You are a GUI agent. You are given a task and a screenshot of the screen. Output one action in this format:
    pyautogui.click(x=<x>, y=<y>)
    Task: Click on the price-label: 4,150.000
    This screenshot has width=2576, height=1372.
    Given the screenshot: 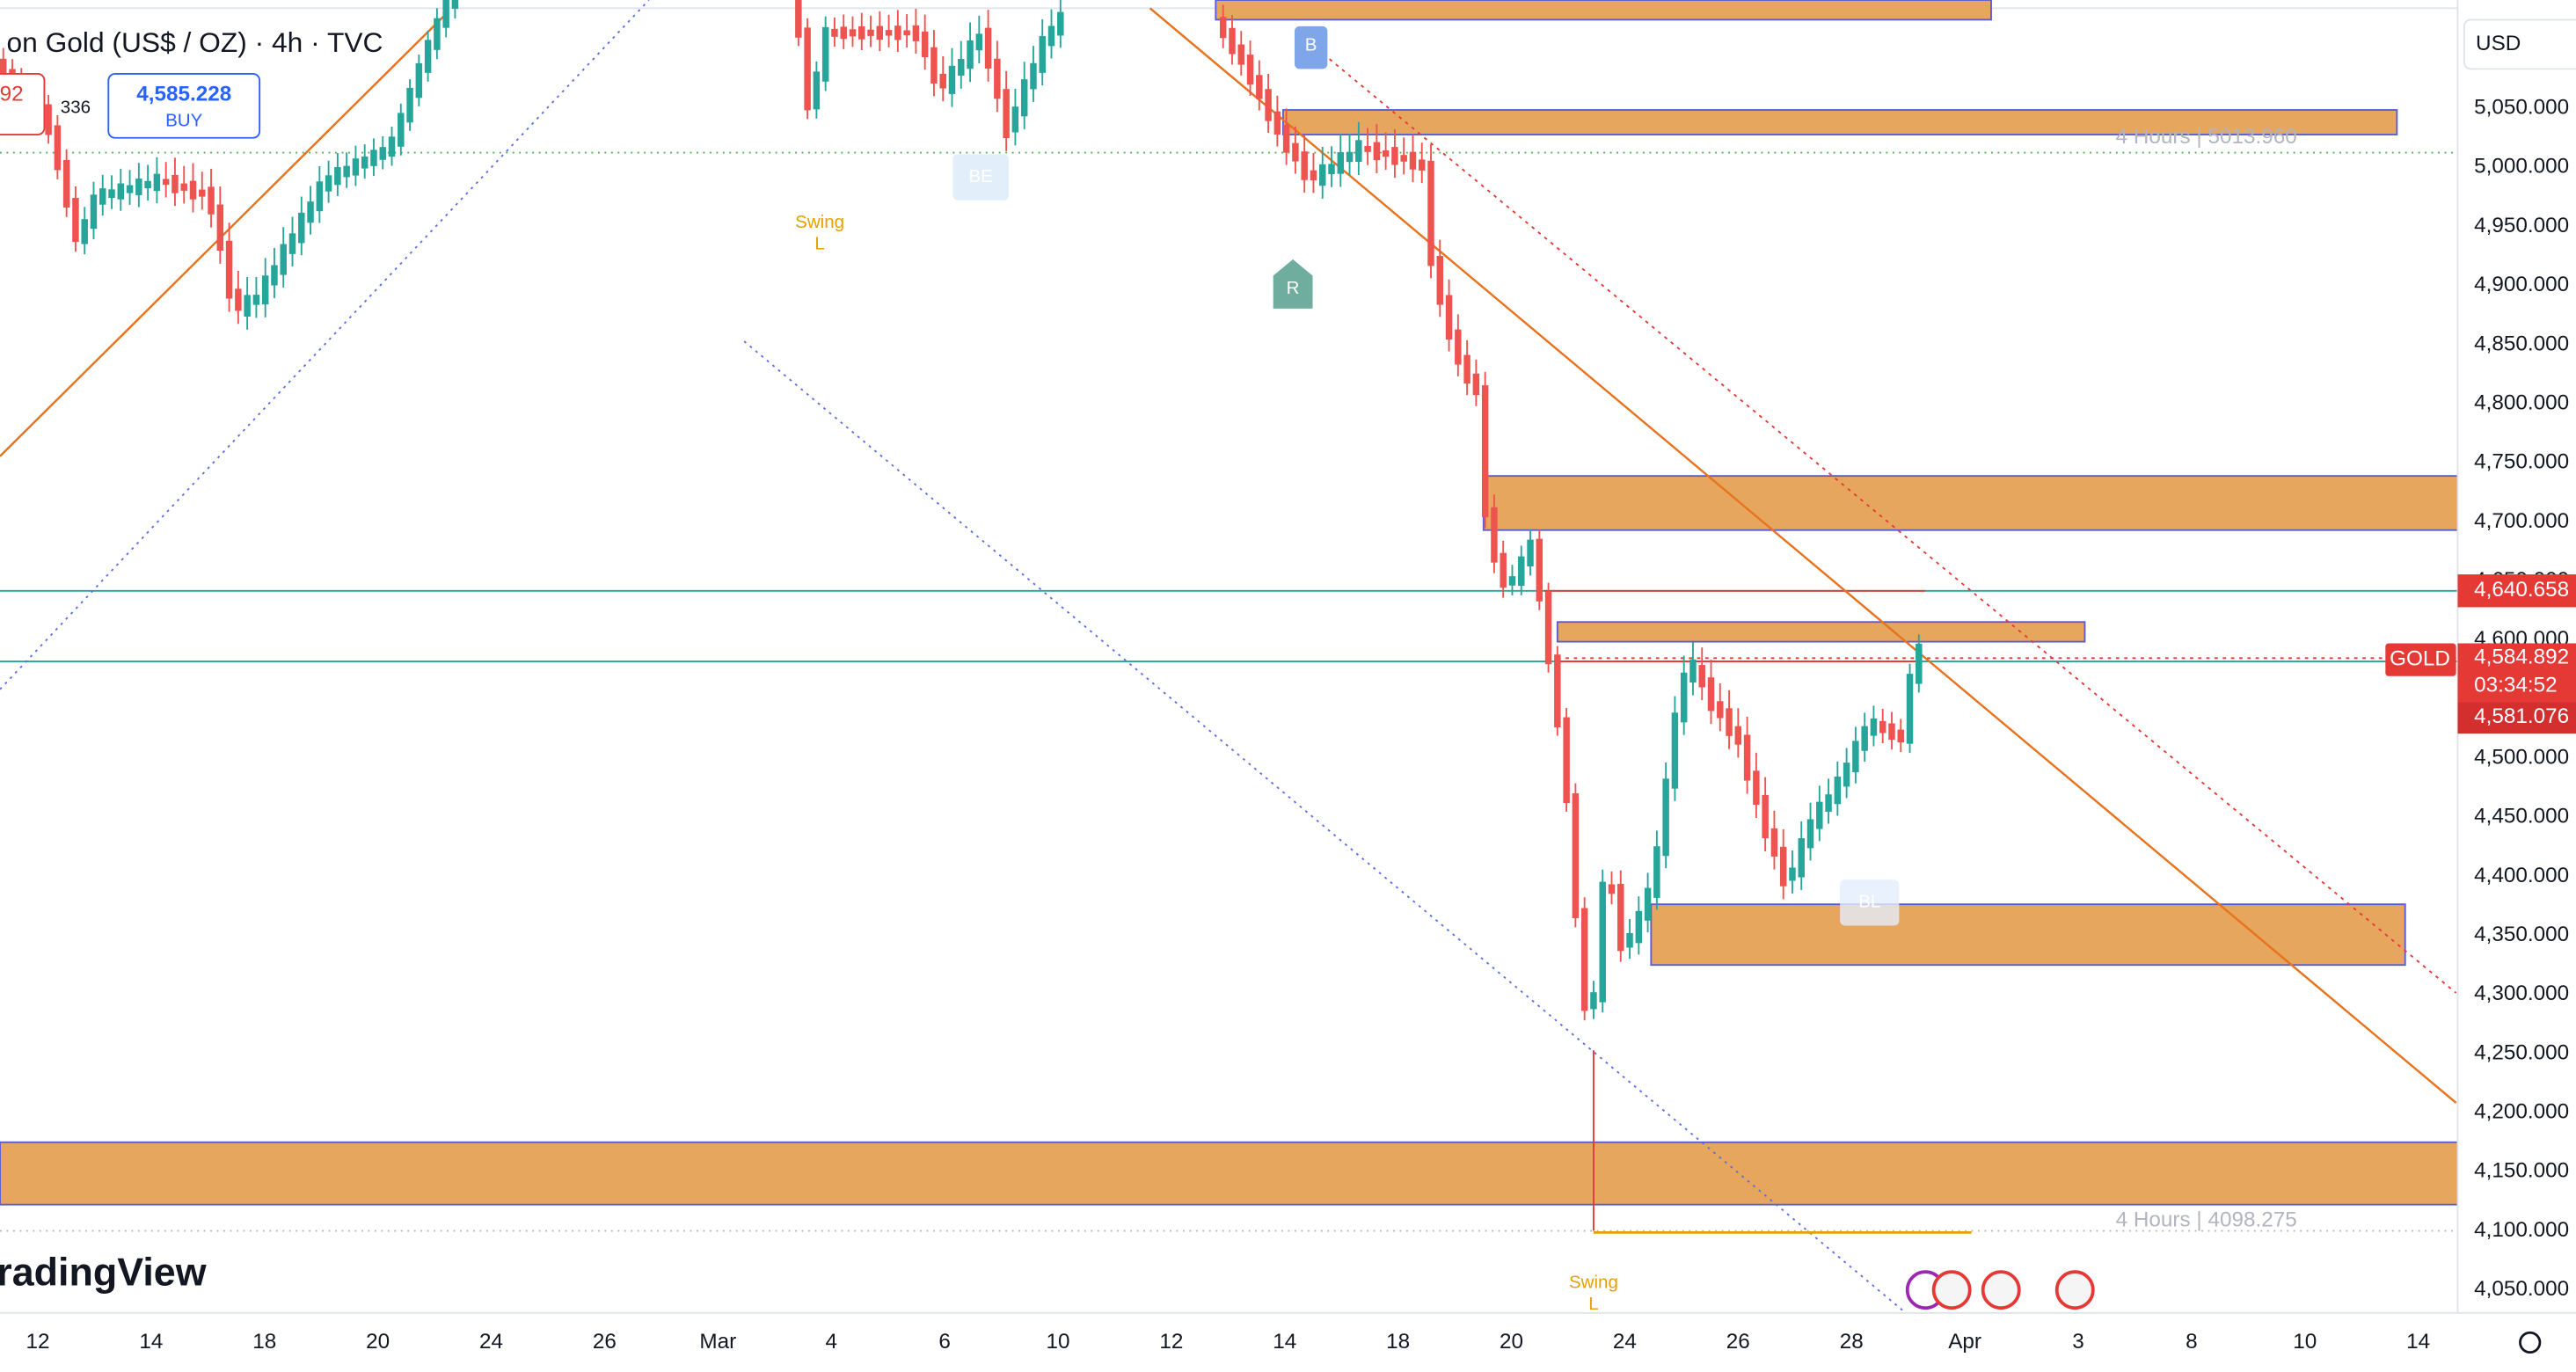 What is the action you would take?
    pyautogui.click(x=2521, y=1171)
    